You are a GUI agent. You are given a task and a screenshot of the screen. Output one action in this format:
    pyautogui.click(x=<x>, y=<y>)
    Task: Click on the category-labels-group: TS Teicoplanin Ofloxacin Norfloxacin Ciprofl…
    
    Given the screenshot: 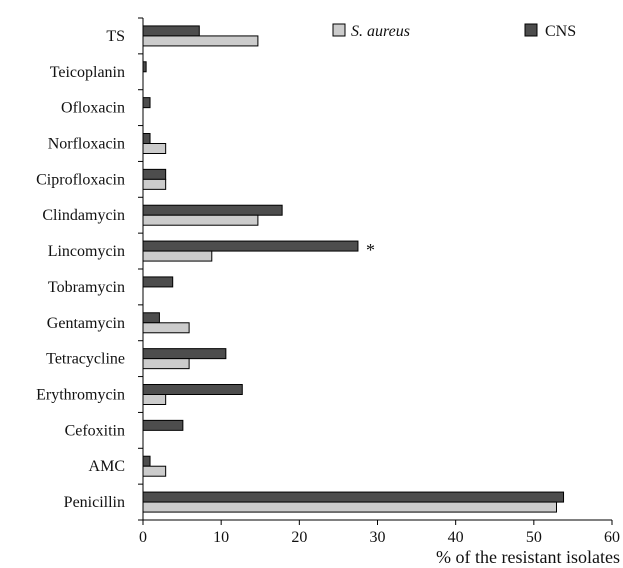 What is the action you would take?
    pyautogui.click(x=80, y=269)
    